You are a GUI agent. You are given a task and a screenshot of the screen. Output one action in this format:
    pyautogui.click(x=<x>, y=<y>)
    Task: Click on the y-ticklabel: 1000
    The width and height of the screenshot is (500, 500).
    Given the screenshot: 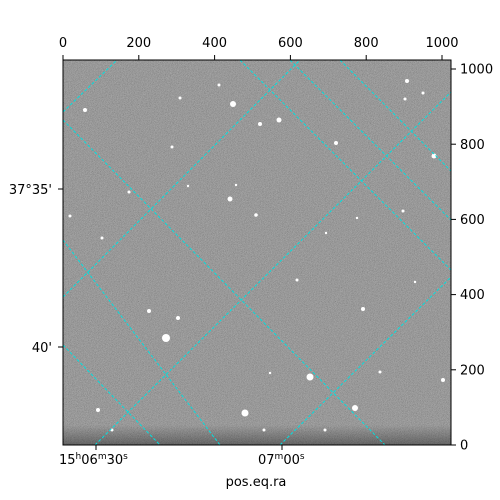 What is the action you would take?
    pyautogui.click(x=476, y=70)
    